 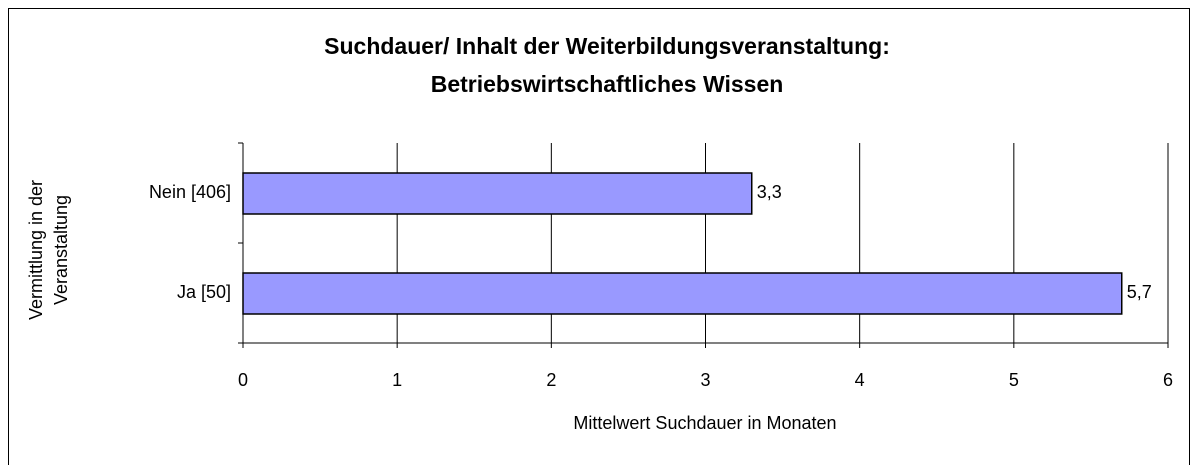 I want to click on x-tick-label: 0, so click(x=243, y=380).